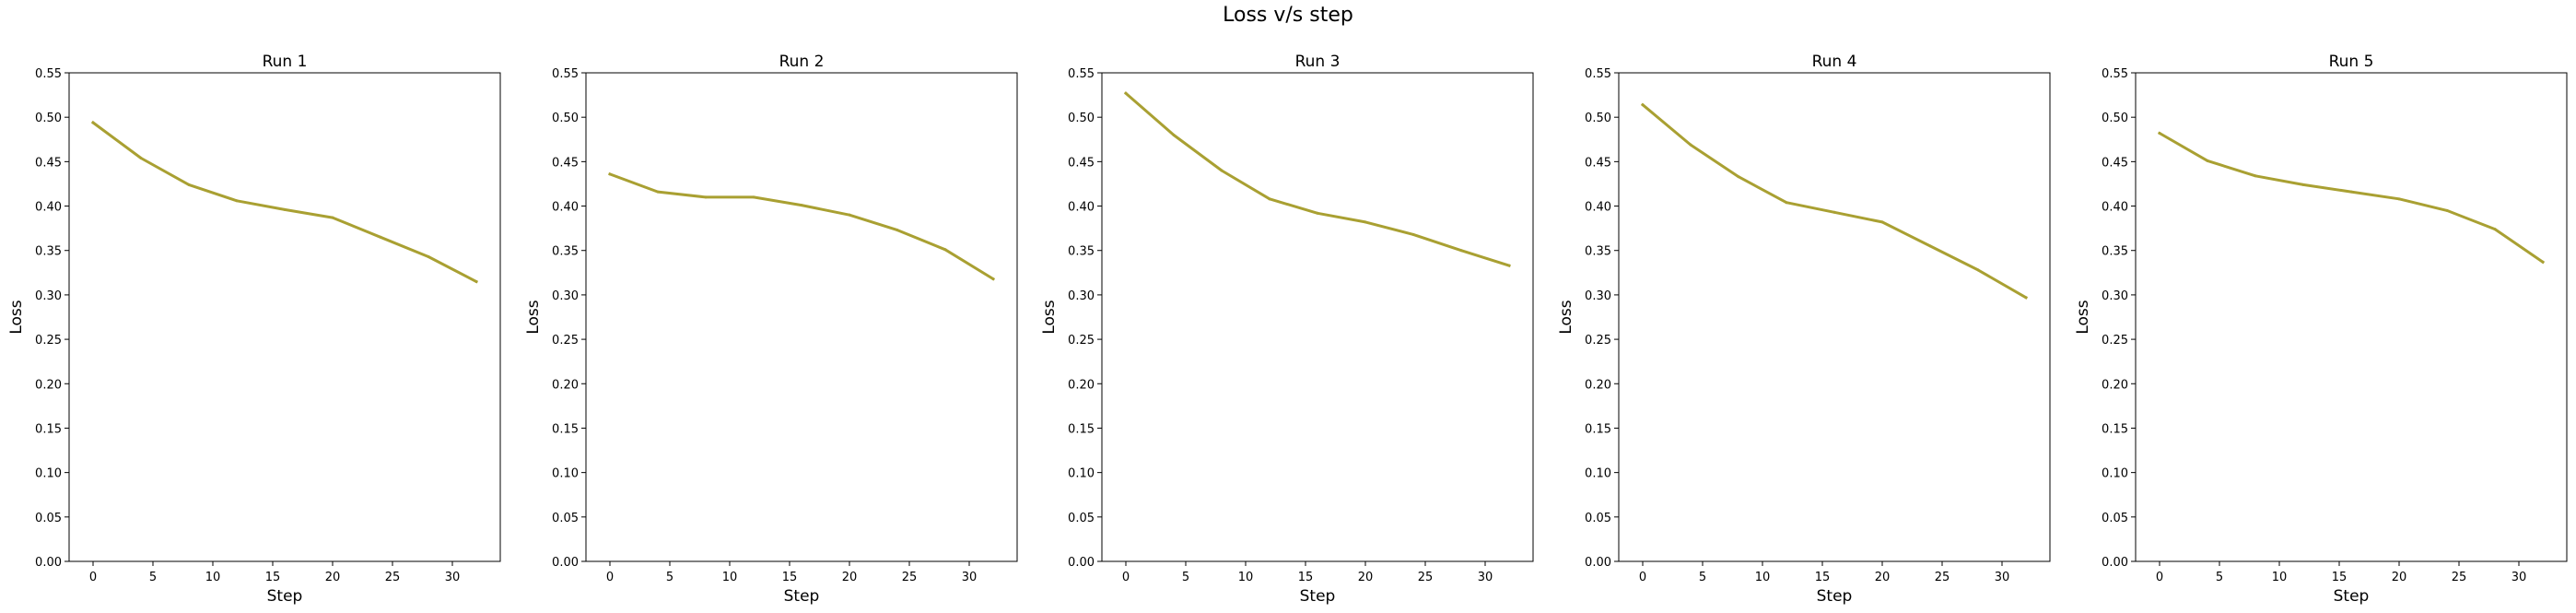 The height and width of the screenshot is (613, 2576). Describe the element at coordinates (1288, 16) in the screenshot. I see `figure-title: Loss v/s step` at that location.